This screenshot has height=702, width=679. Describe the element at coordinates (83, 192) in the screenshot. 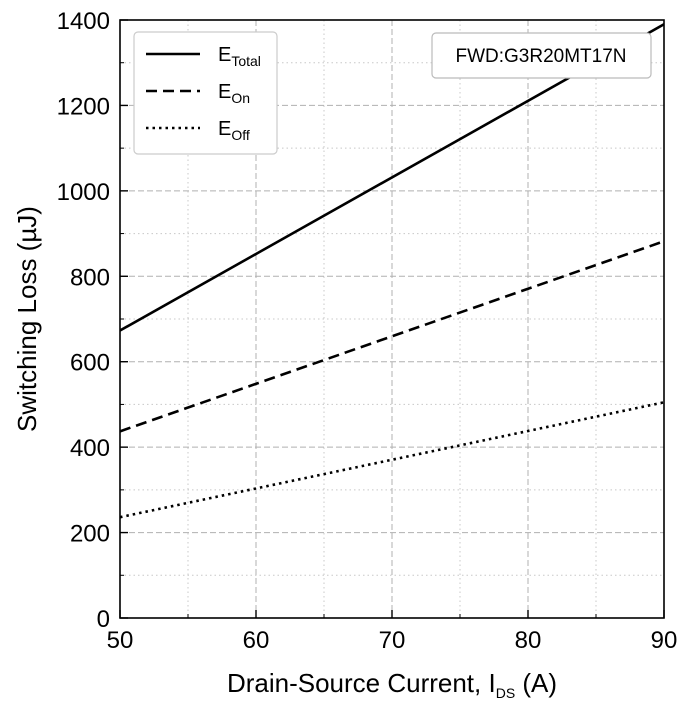

I see `y-tick-label: 1000` at that location.